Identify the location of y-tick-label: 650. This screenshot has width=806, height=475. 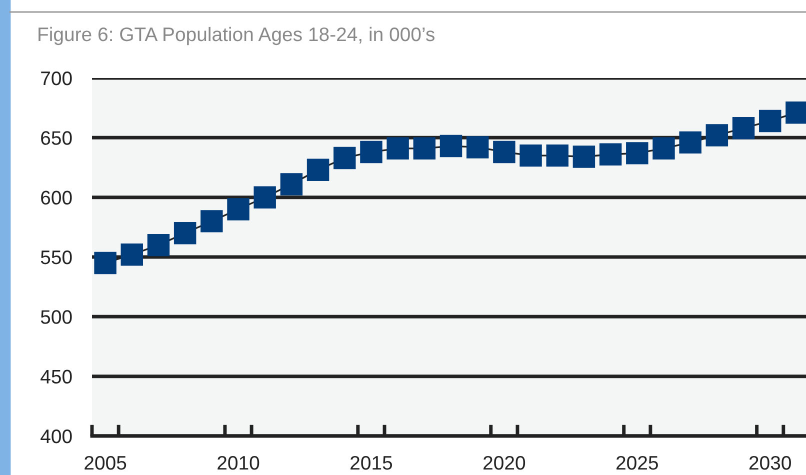
(56, 138).